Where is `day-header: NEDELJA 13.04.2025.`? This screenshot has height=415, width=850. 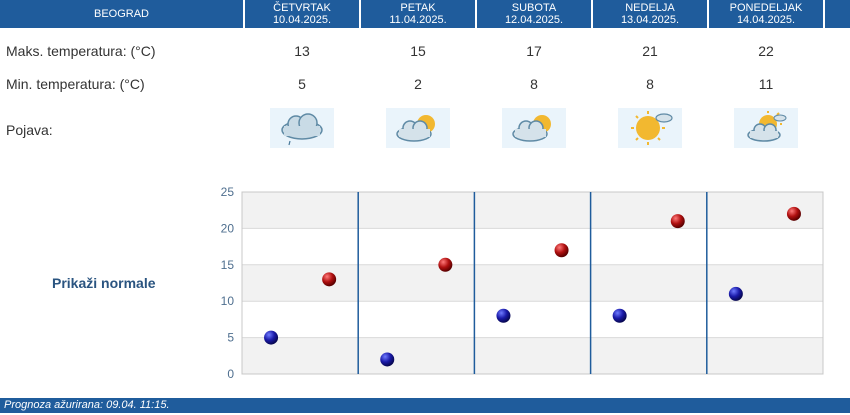 day-header: NEDELJA 13.04.2025. is located at coordinates (650, 14).